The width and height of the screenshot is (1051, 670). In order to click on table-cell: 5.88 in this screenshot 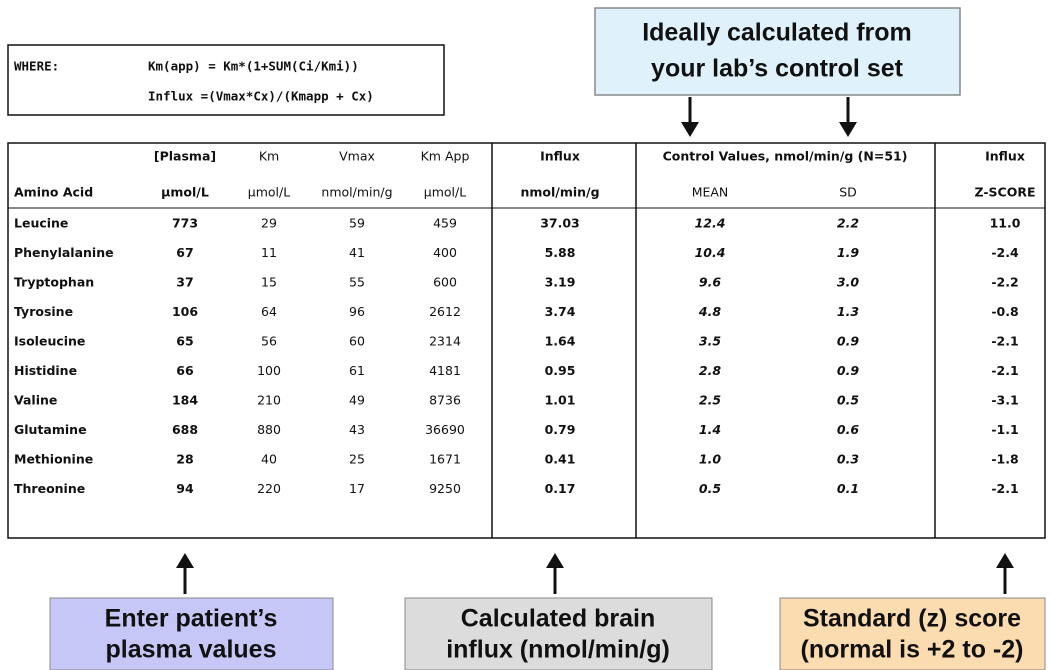, I will do `click(560, 252)`.